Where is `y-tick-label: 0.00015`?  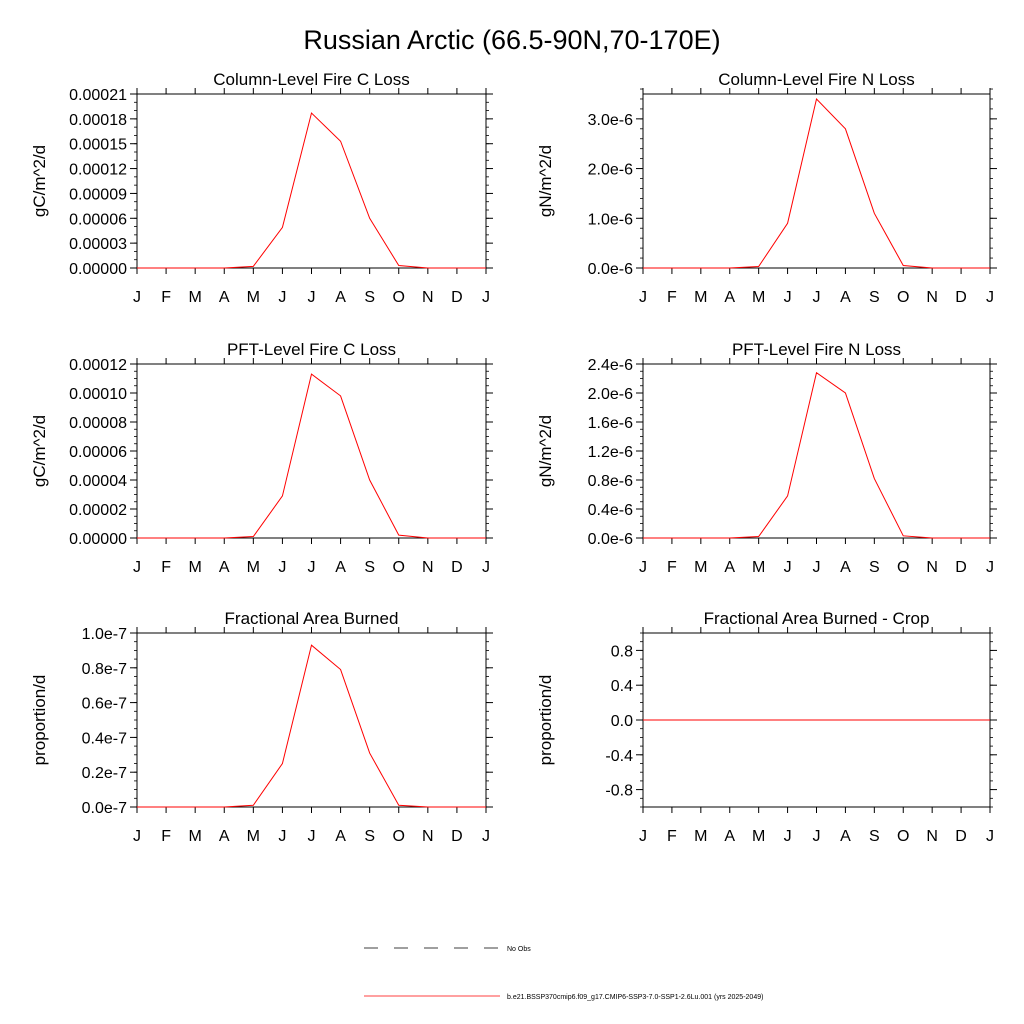
y-tick-label: 0.00015 is located at coordinates (98, 145).